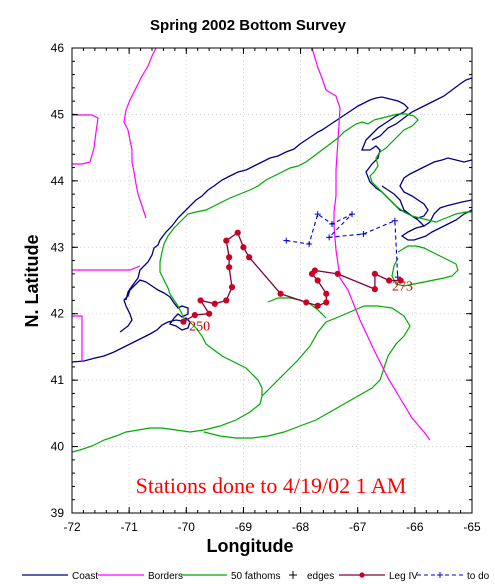 The height and width of the screenshot is (584, 495). What do you see at coordinates (362, 575) in the screenshot?
I see `legend-swatch-leg-marker` at bounding box center [362, 575].